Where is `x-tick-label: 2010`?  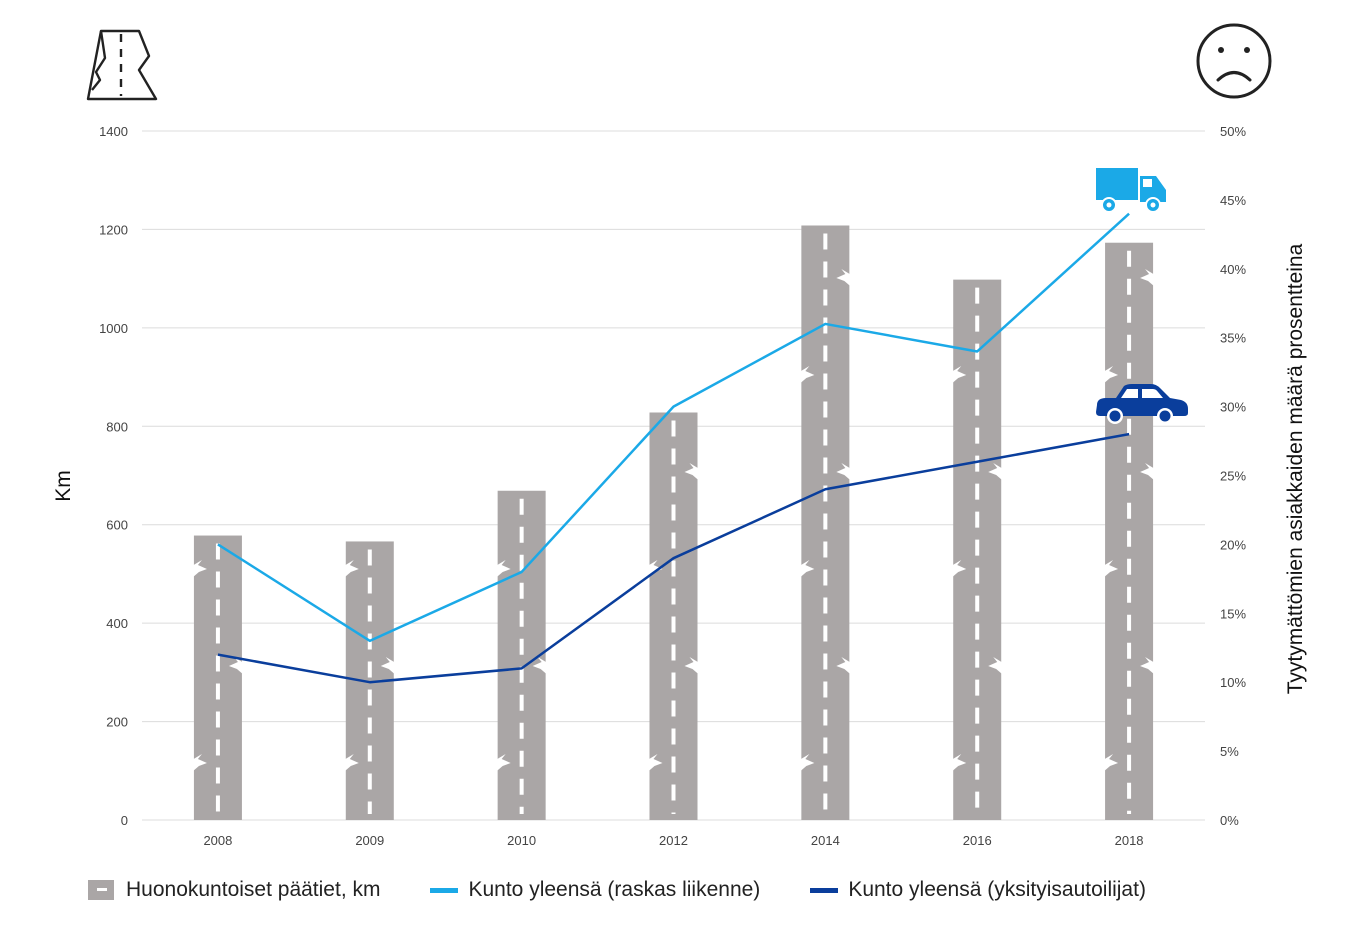 x-tick-label: 2010 is located at coordinates (521, 840).